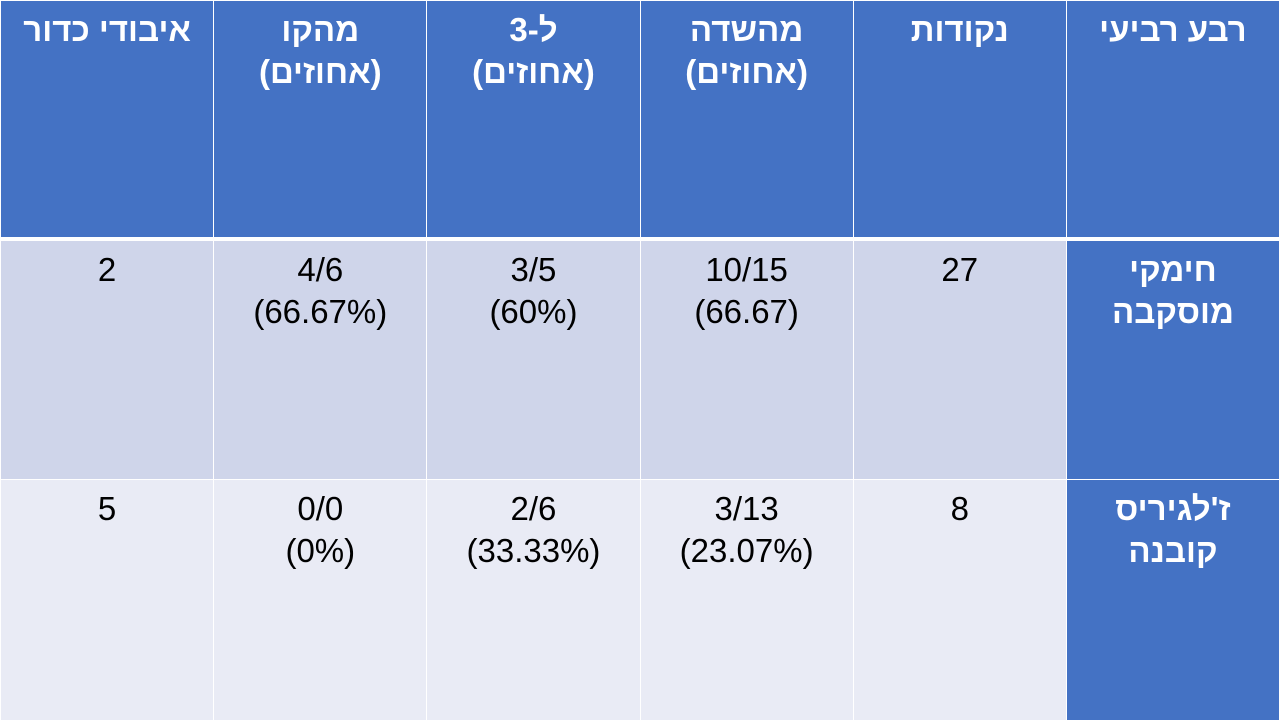  What do you see at coordinates (533, 120) in the screenshot?
I see `header-cell: ל-3 (אחוזים)` at bounding box center [533, 120].